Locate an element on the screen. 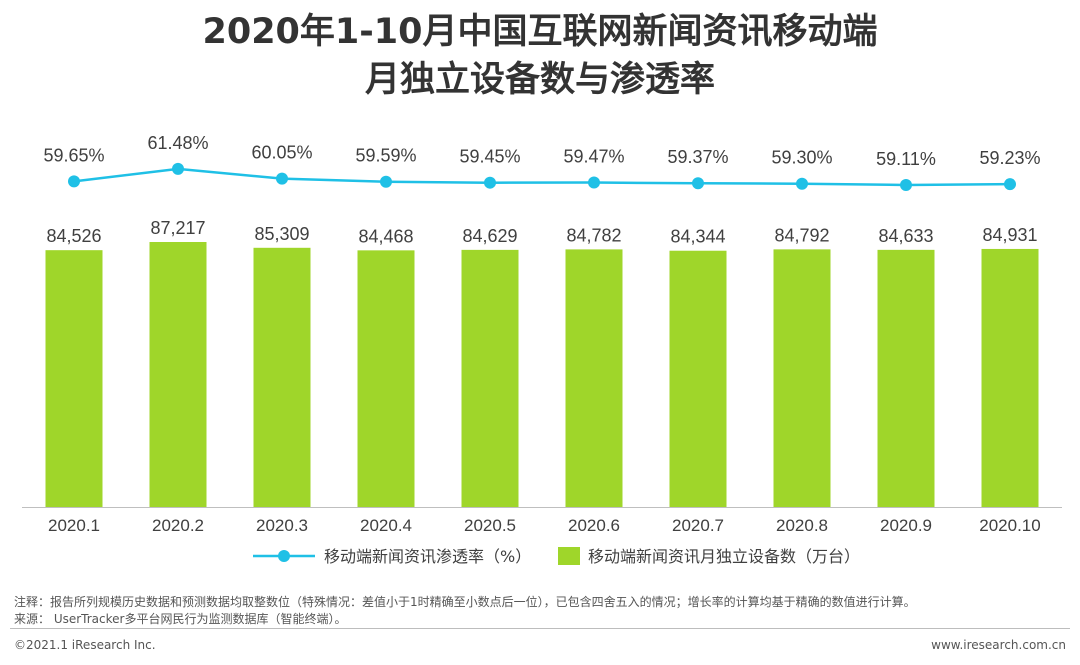 Image resolution: width=1080 pixels, height=665 pixels. chart-title-line2: 月独立设备数与渗透率 is located at coordinates (539, 80).